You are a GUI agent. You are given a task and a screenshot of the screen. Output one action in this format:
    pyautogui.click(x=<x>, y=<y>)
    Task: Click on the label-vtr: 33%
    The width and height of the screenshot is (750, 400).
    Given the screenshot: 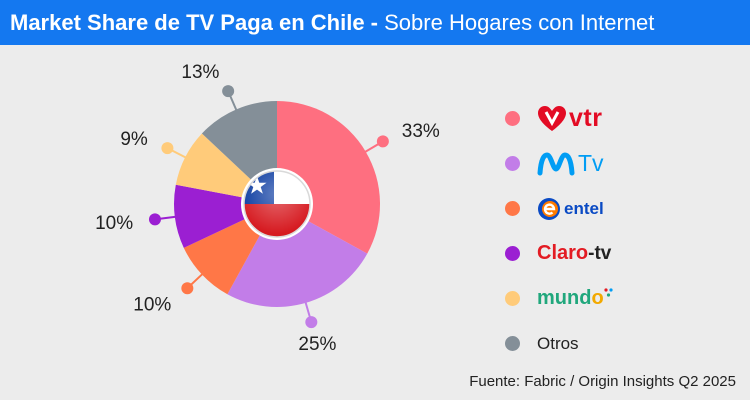 What is the action you would take?
    pyautogui.click(x=421, y=131)
    